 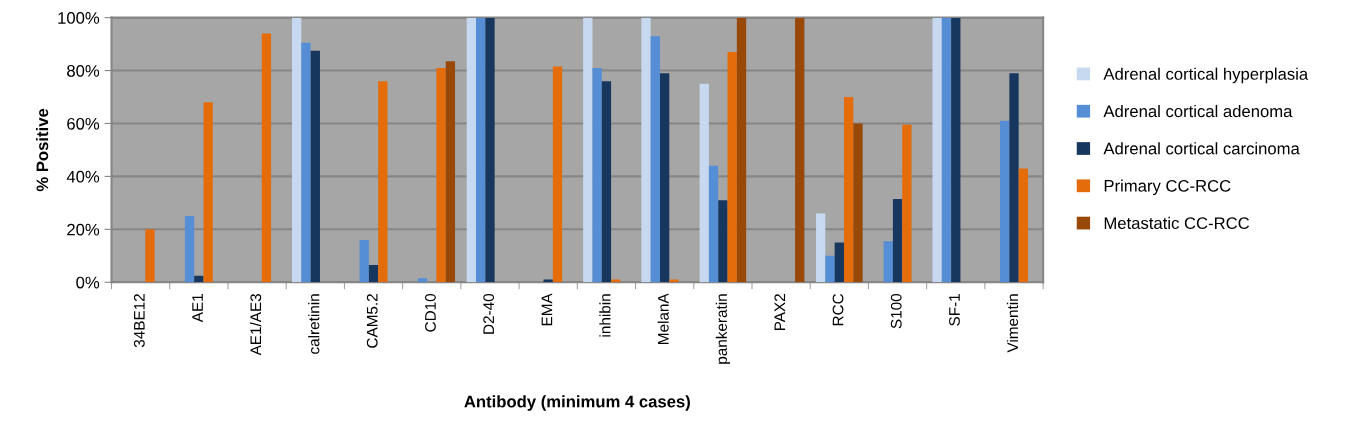 What do you see at coordinates (139, 321) in the screenshot?
I see `x-tick-label: 34BE12` at bounding box center [139, 321].